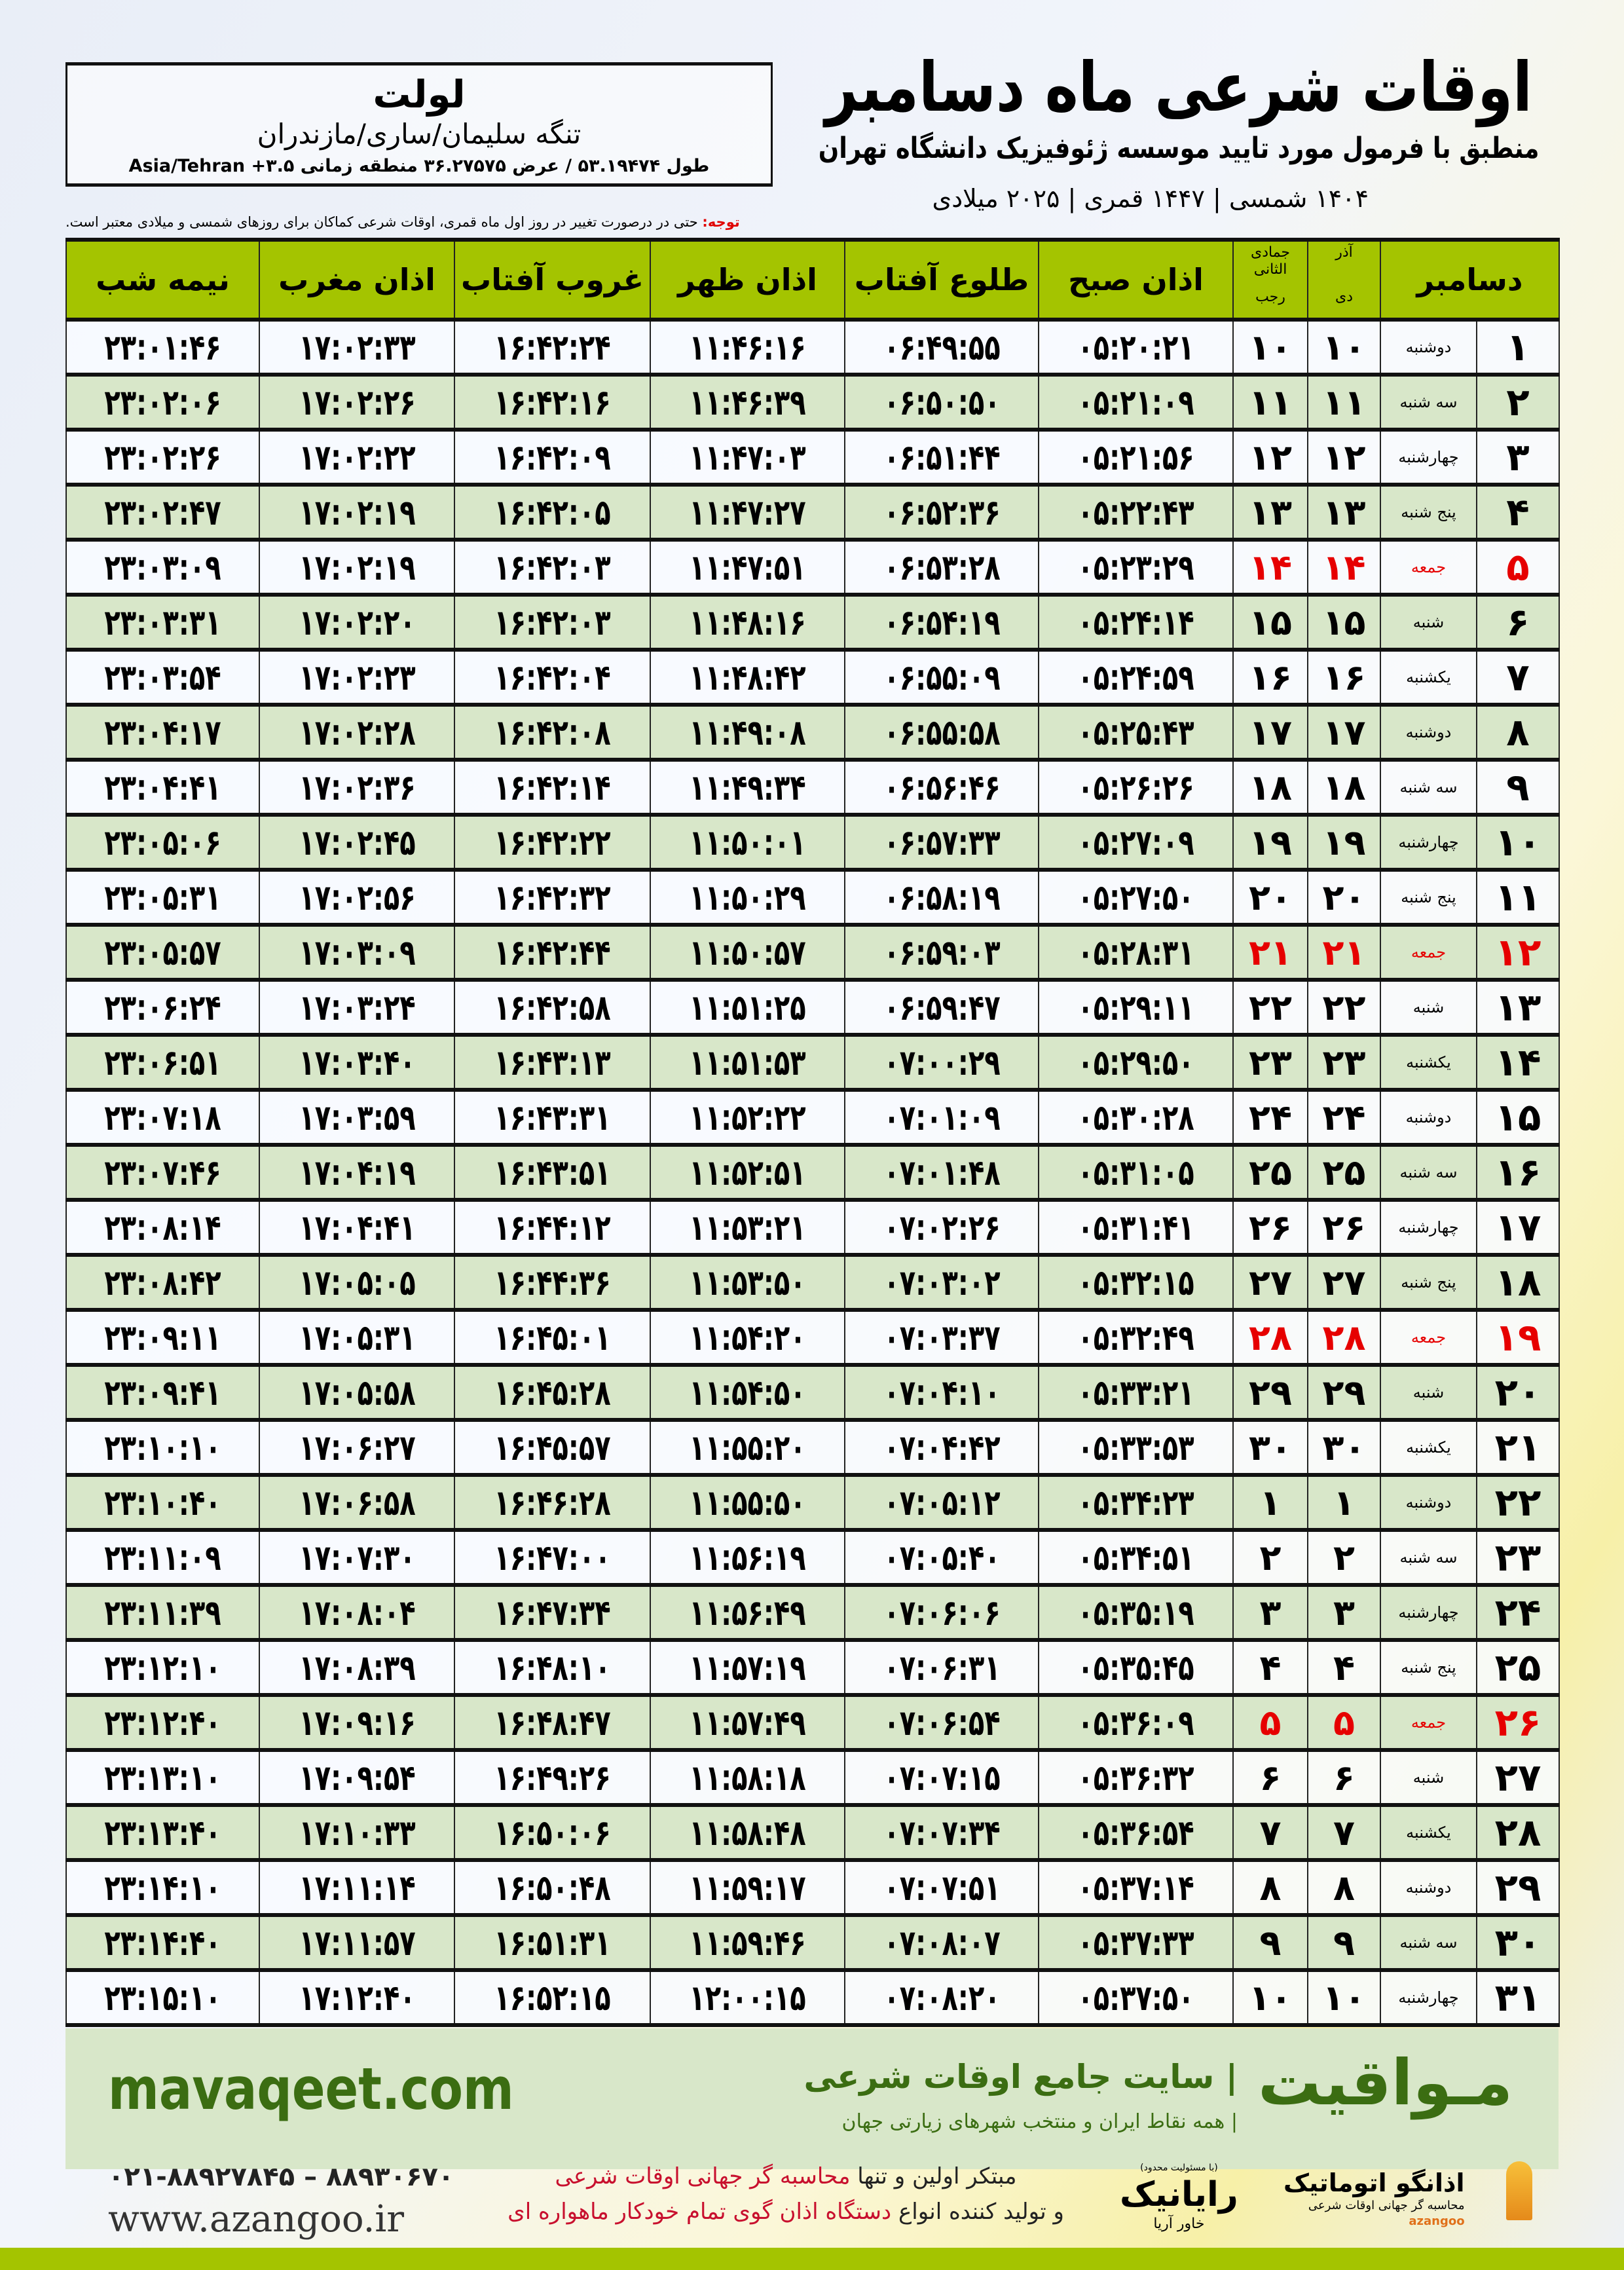  Describe the element at coordinates (1518, 1668) in the screenshot. I see `cell-d: ۲۵` at that location.